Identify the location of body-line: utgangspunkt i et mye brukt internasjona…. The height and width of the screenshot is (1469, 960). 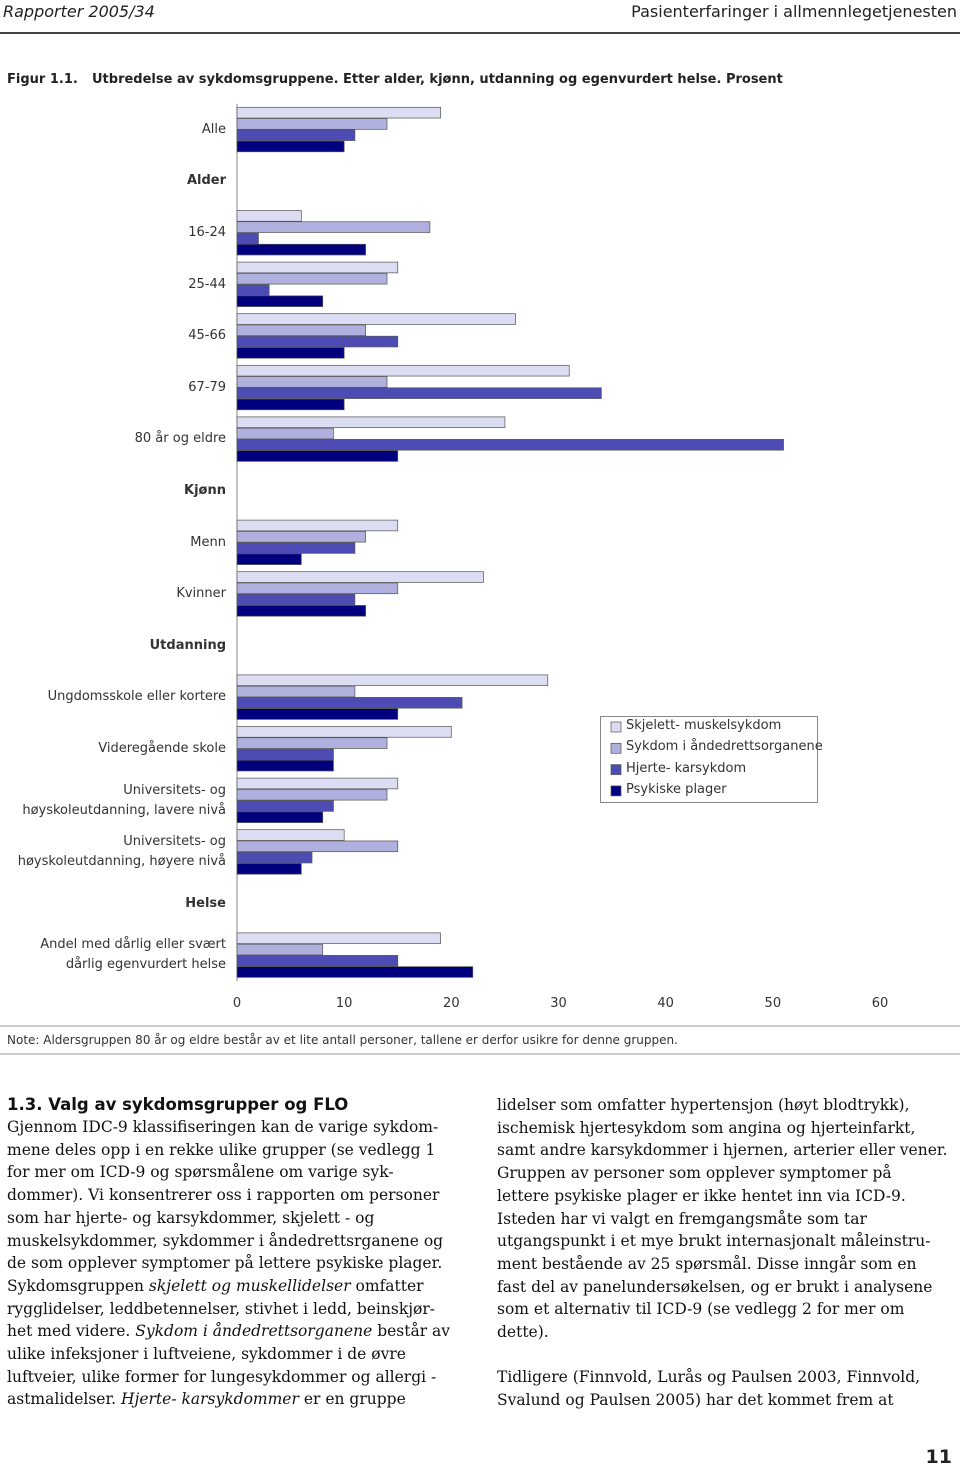
(714, 1241).